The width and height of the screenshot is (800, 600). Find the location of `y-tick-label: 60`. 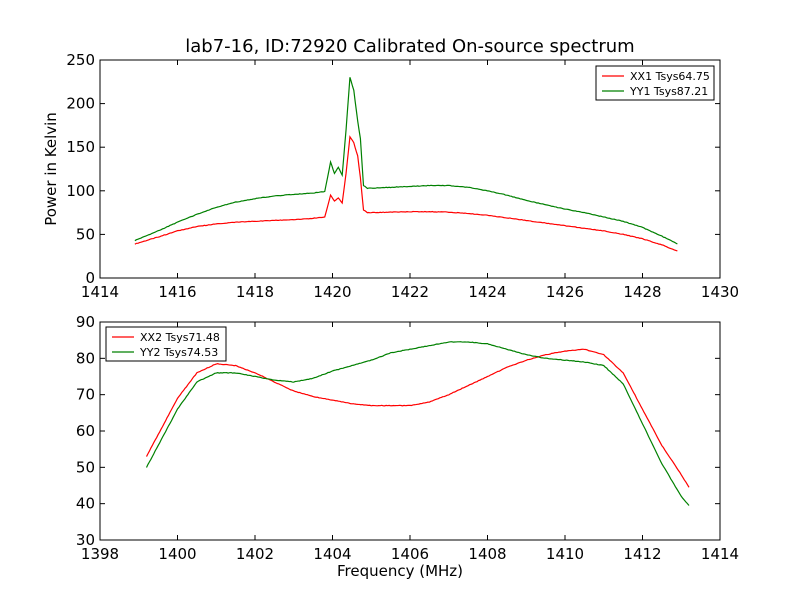

y-tick-label: 60 is located at coordinates (85, 431).